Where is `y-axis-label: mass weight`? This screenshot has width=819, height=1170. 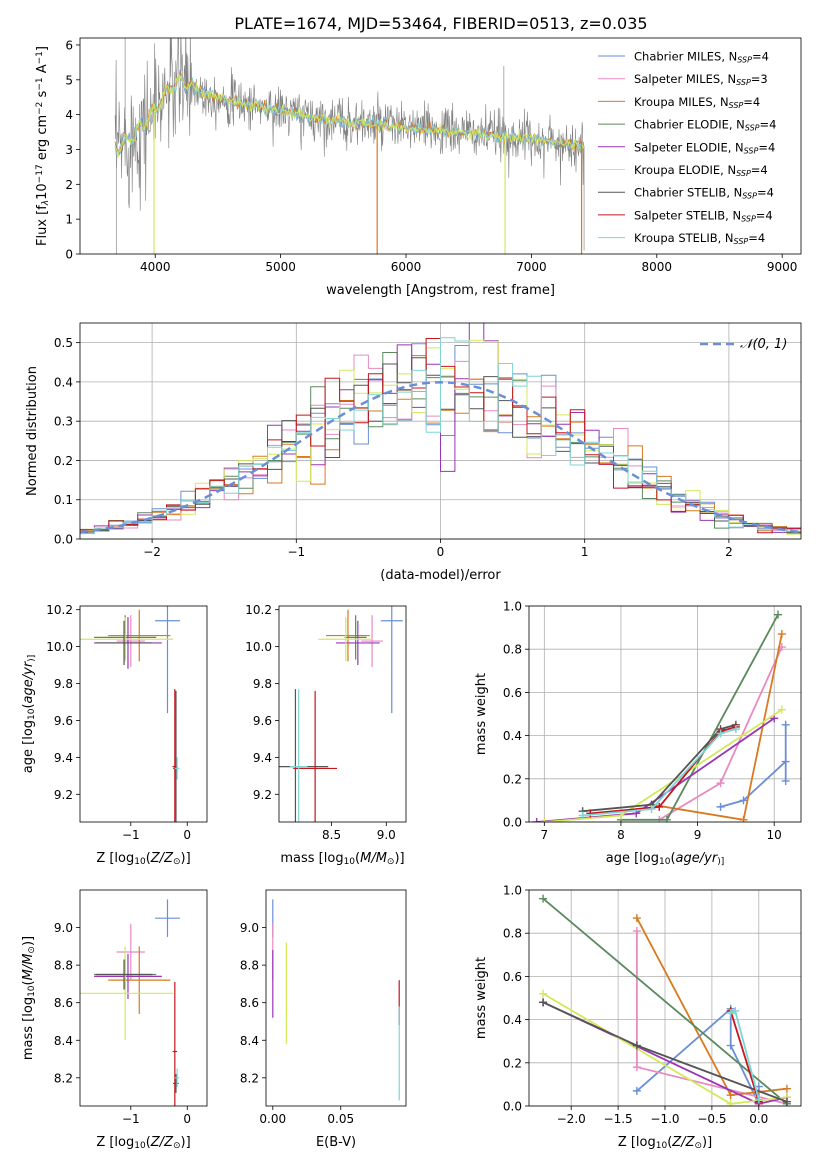
y-axis-label: mass weight is located at coordinates (481, 714).